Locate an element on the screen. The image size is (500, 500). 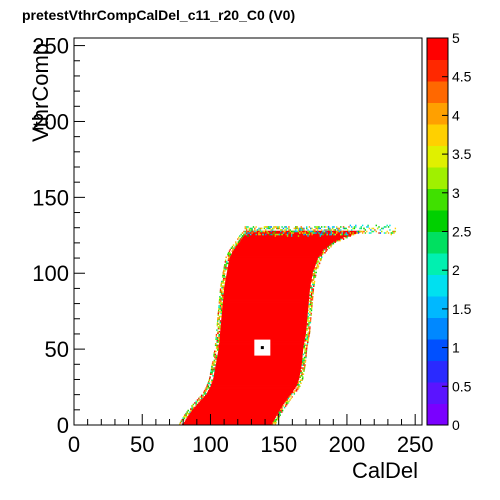
x-axis-label: CalDel is located at coordinates (385, 470).